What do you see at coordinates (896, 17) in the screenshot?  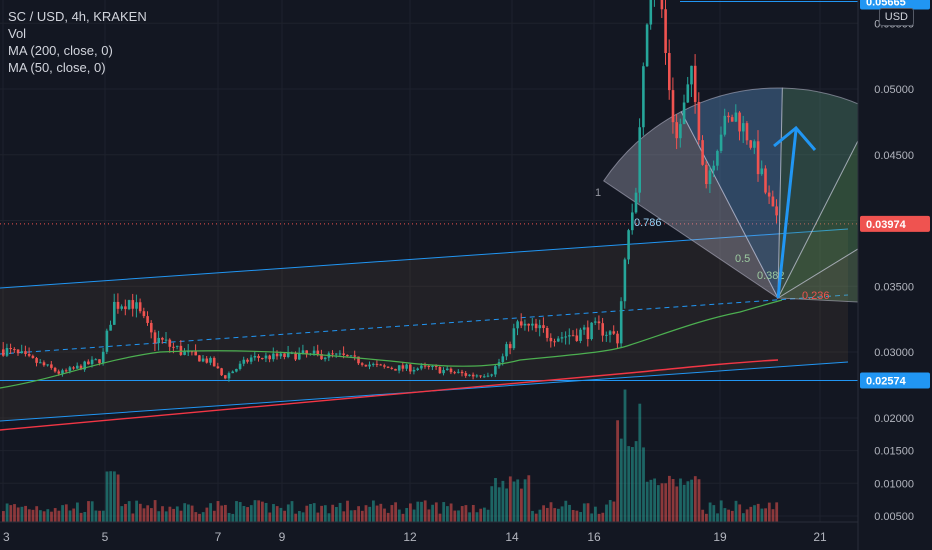 I see `currency-button: USD` at bounding box center [896, 17].